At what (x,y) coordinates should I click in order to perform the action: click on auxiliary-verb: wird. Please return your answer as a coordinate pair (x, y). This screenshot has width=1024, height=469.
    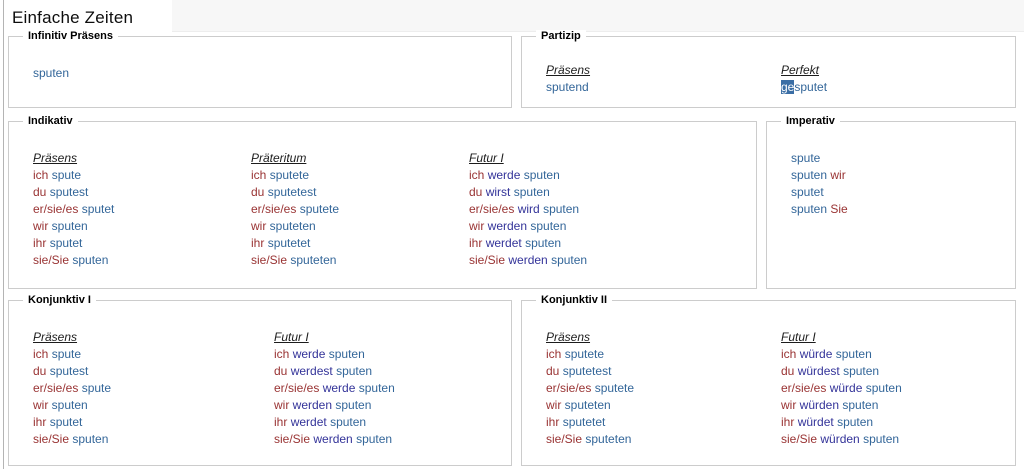
    Looking at the image, I should click on (528, 209).